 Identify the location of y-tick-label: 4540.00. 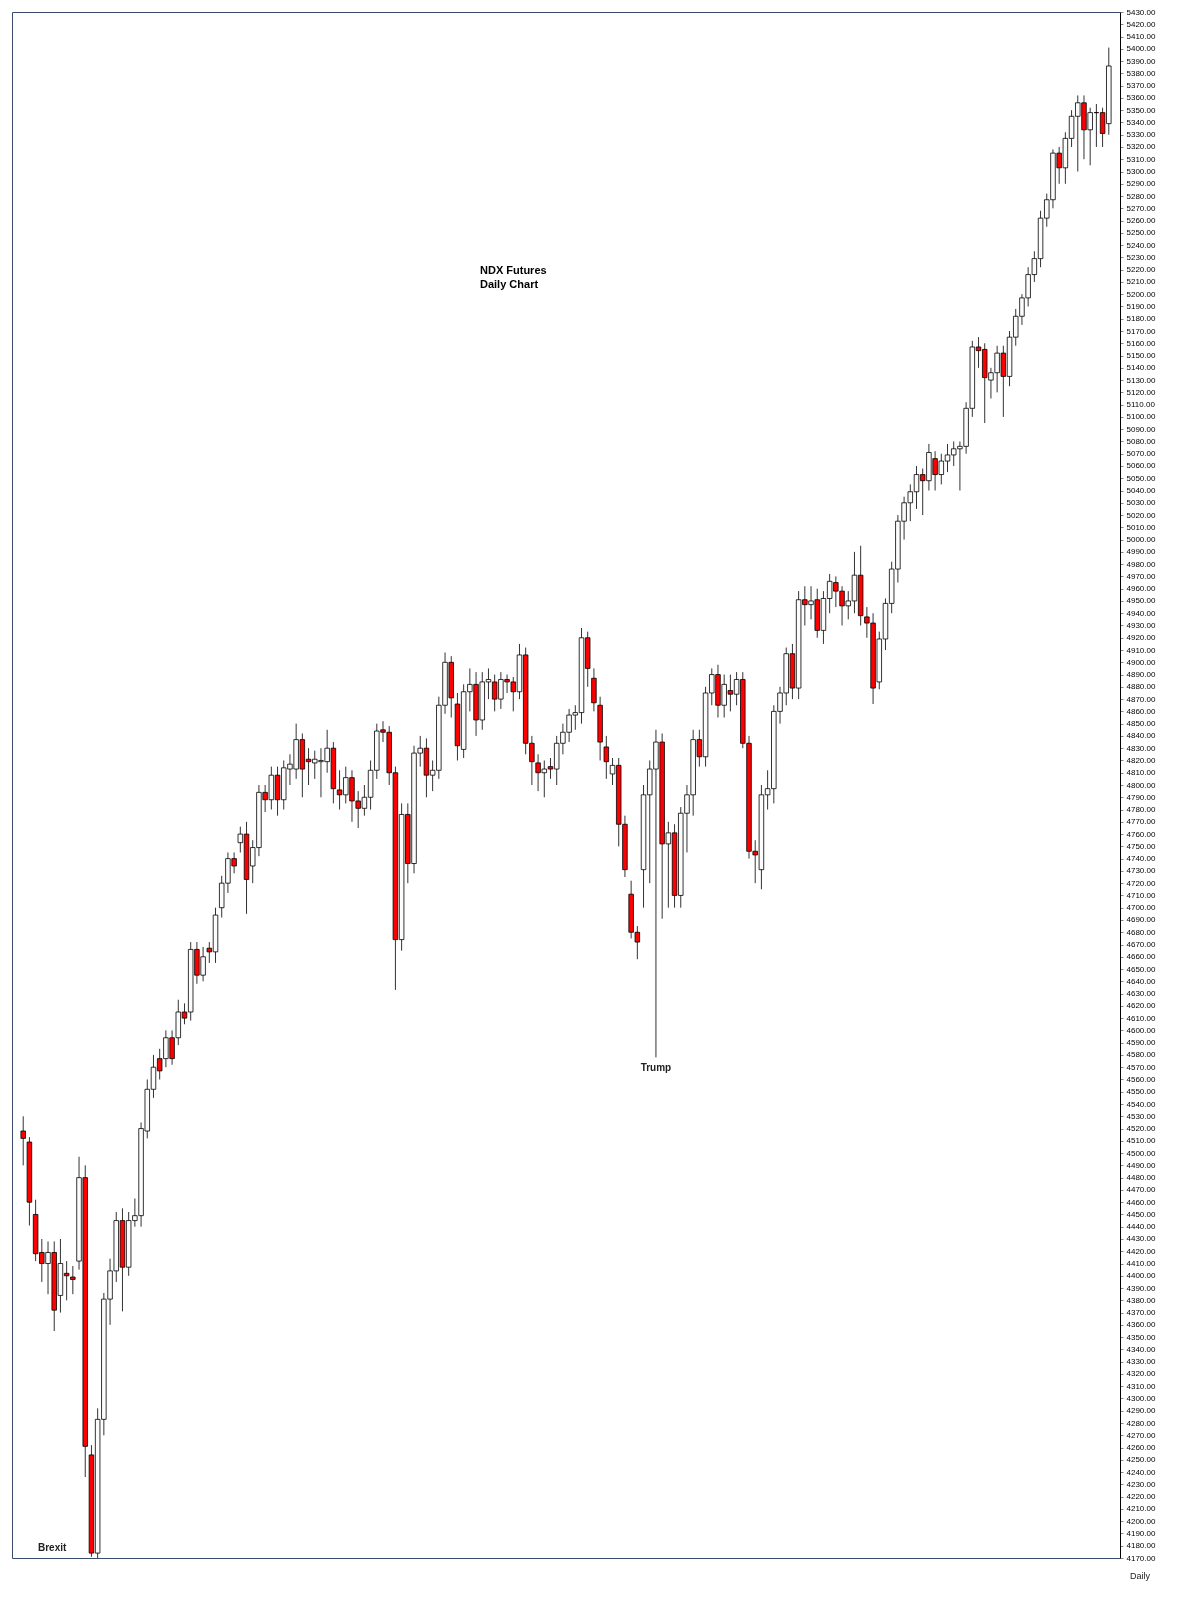
(1141, 1104).